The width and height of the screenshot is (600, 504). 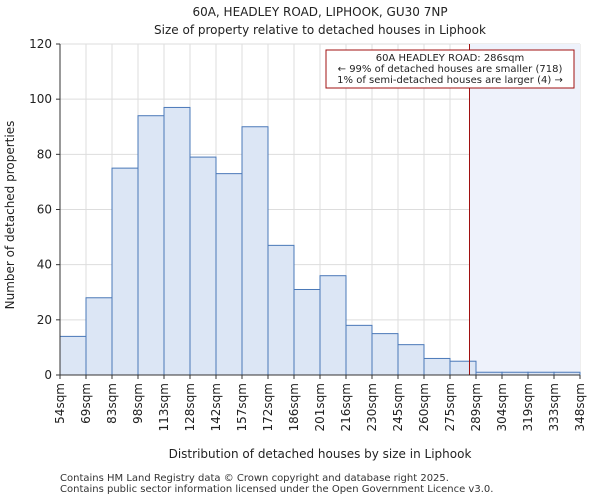 I want to click on x-tick-label: 83sqm, so click(x=112, y=403).